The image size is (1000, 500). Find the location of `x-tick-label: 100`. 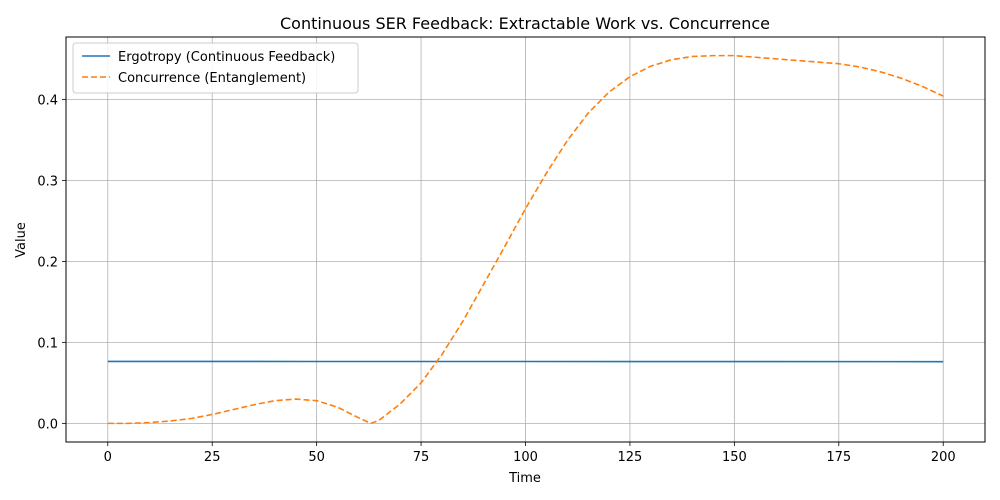

x-tick-label: 100 is located at coordinates (525, 457).